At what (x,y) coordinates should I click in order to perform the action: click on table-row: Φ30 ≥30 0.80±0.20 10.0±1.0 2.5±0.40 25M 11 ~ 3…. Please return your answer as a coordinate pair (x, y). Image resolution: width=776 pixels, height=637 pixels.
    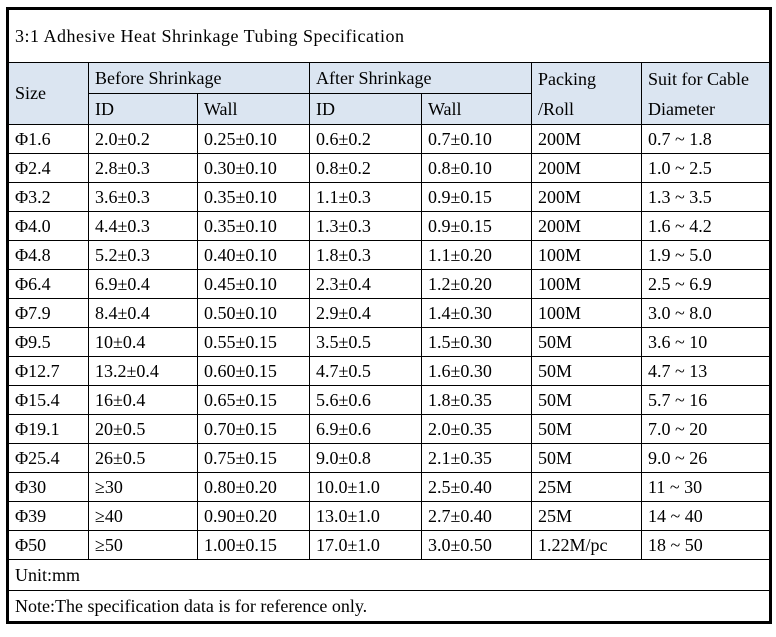
    Looking at the image, I should click on (389, 487).